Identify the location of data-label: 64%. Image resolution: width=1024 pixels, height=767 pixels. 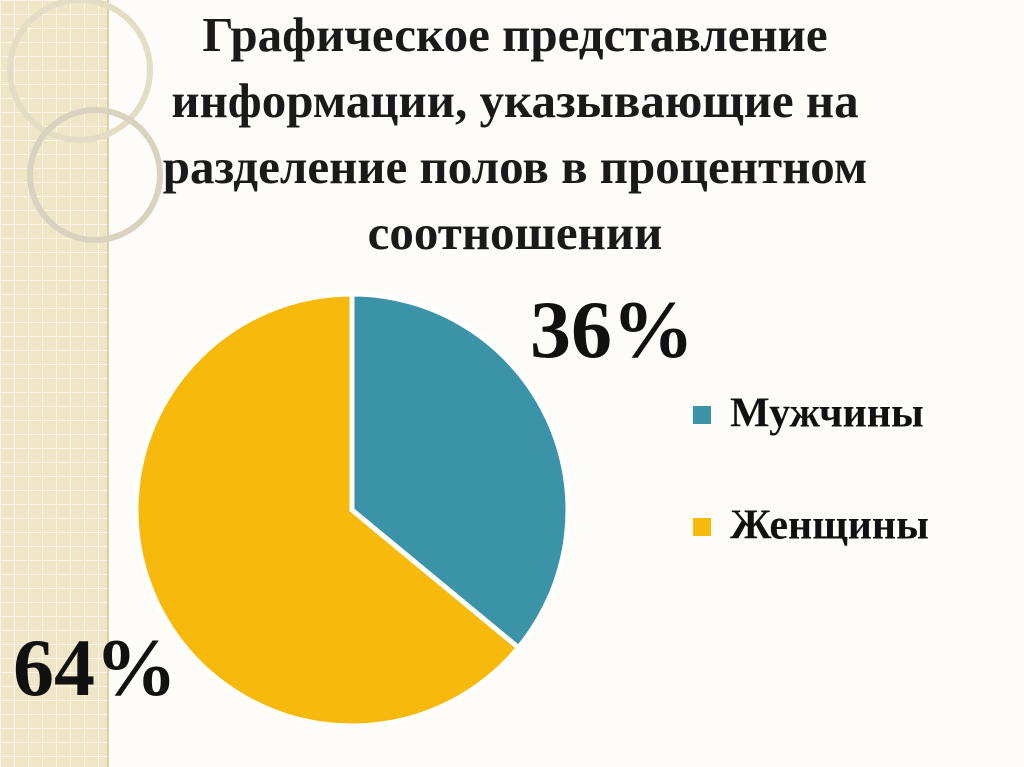
(95, 667).